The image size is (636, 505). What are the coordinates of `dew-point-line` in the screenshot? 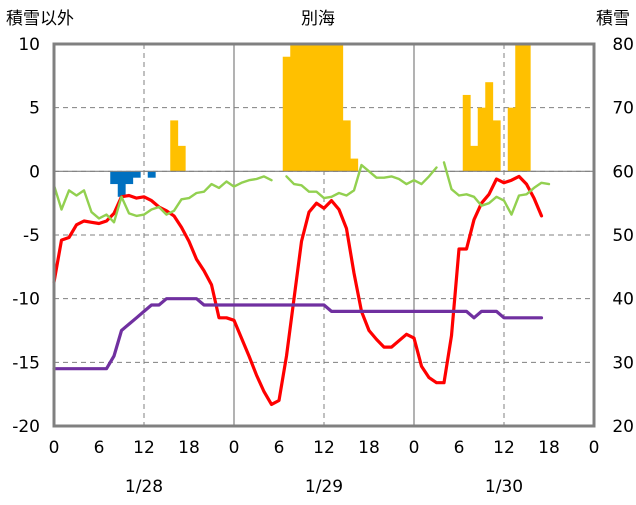 It's located at (301, 192).